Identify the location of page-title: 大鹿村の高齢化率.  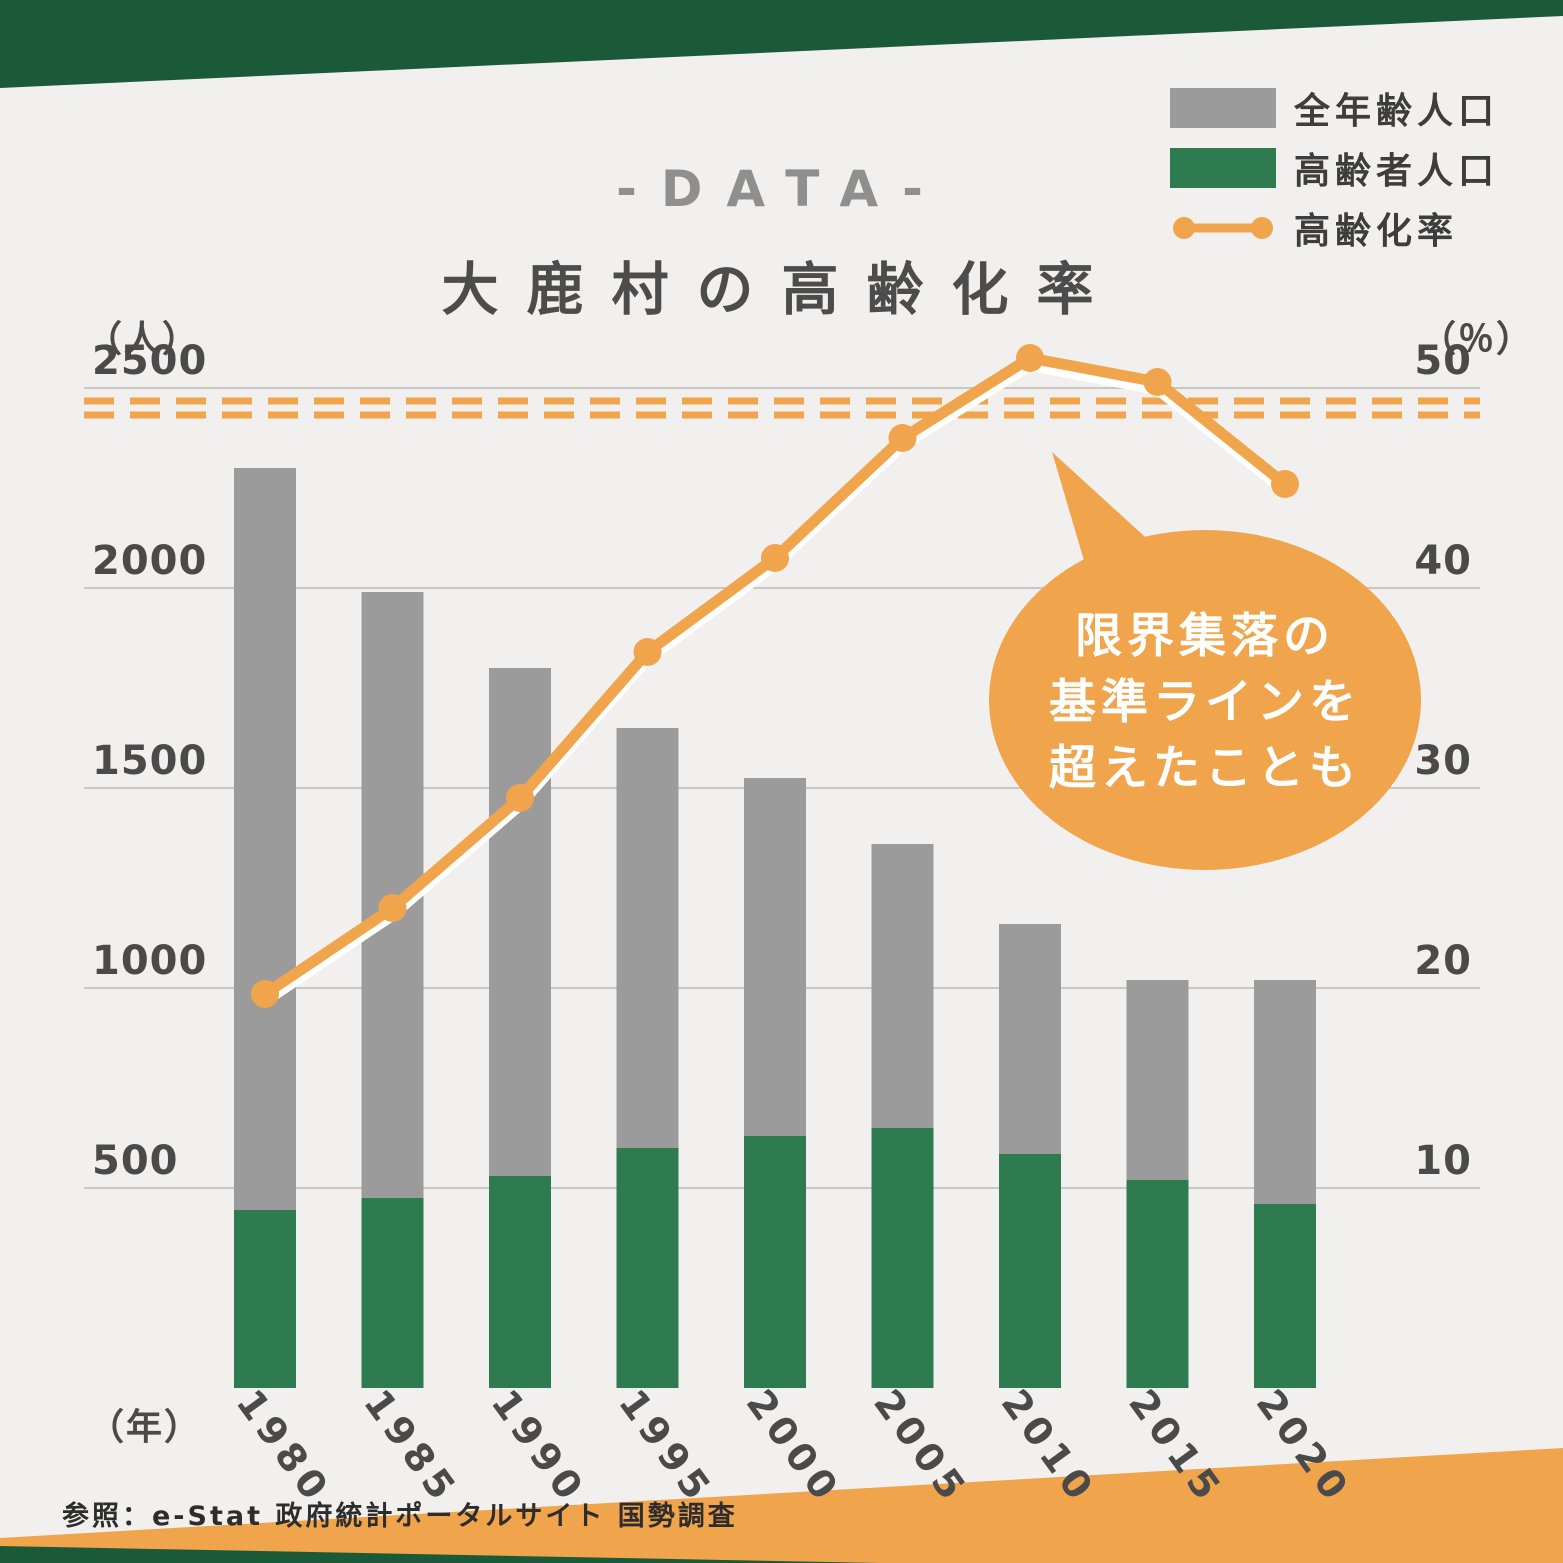
(781, 290).